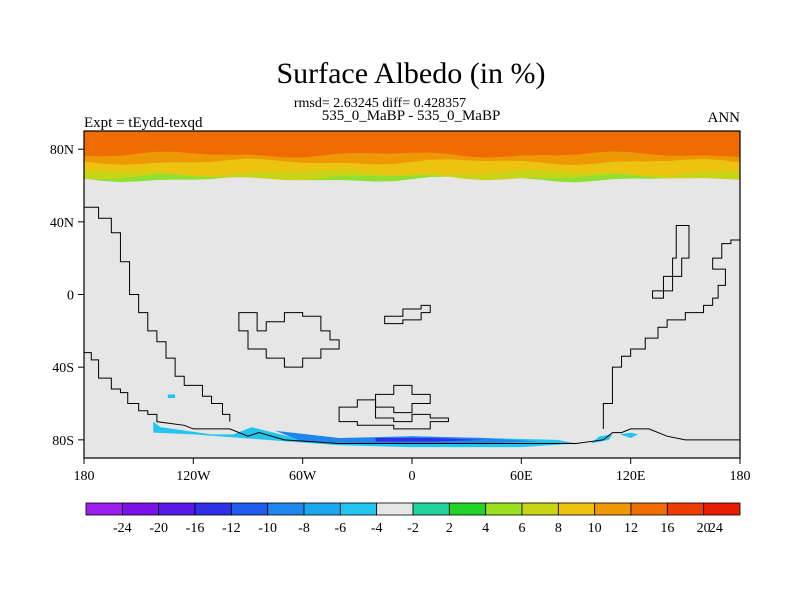 This screenshot has width=800, height=600. Describe the element at coordinates (716, 528) in the screenshot. I see `colorbar-label: 24` at that location.